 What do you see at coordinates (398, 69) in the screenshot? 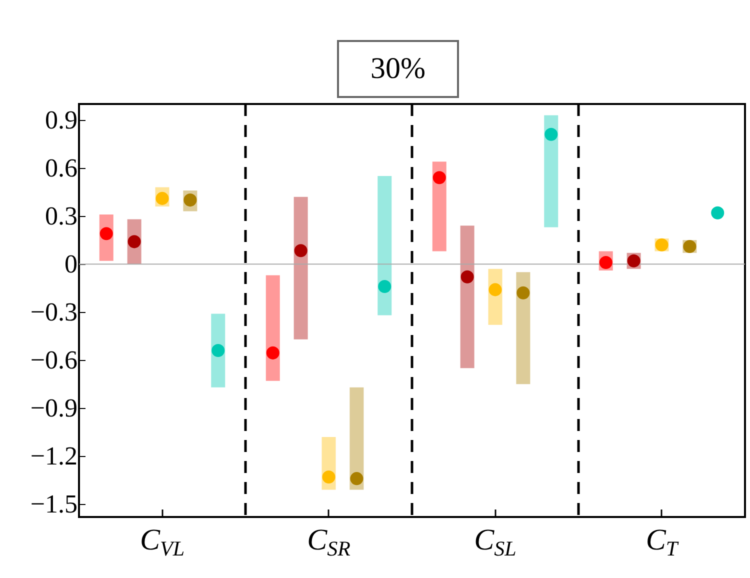
I see `chart-title: 30%` at bounding box center [398, 69].